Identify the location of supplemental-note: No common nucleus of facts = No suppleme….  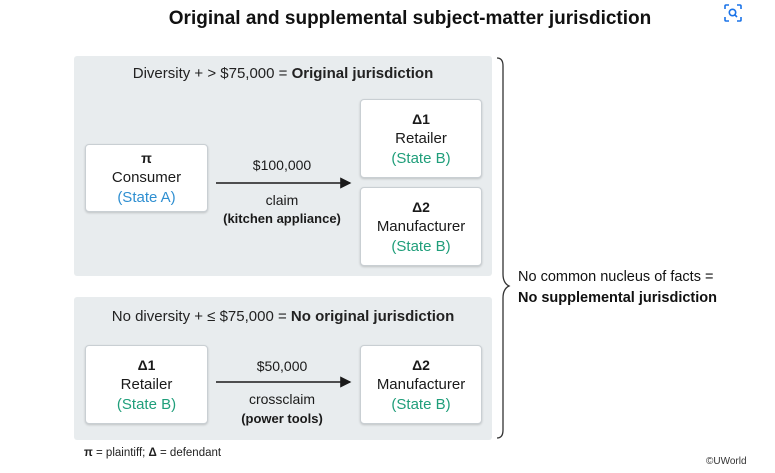
(617, 288).